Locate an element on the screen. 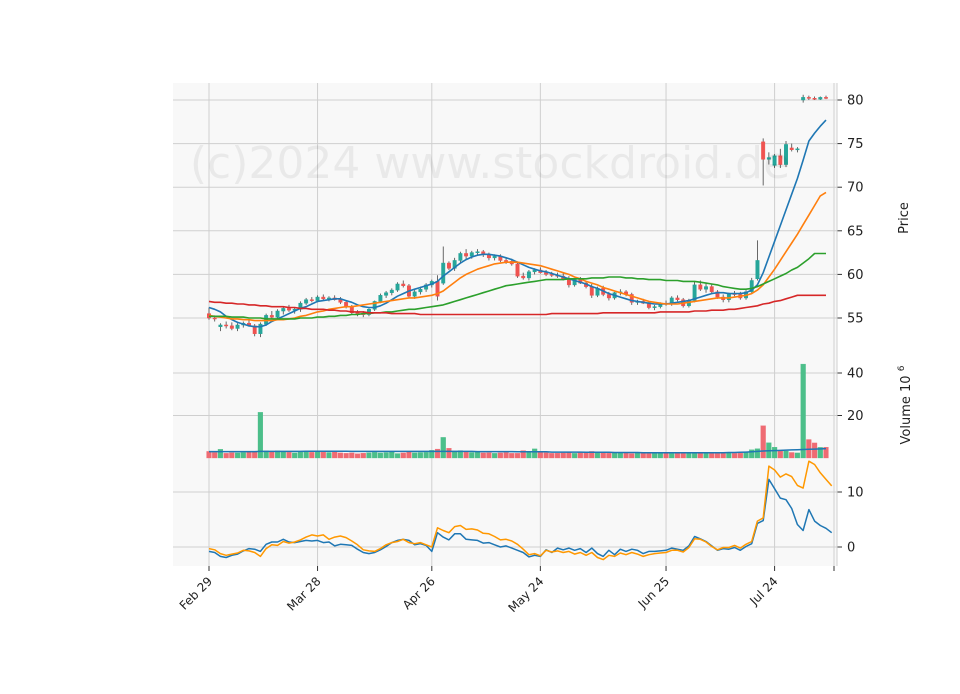 The width and height of the screenshot is (960, 694). price-y-tick-label: 80 is located at coordinates (855, 101).